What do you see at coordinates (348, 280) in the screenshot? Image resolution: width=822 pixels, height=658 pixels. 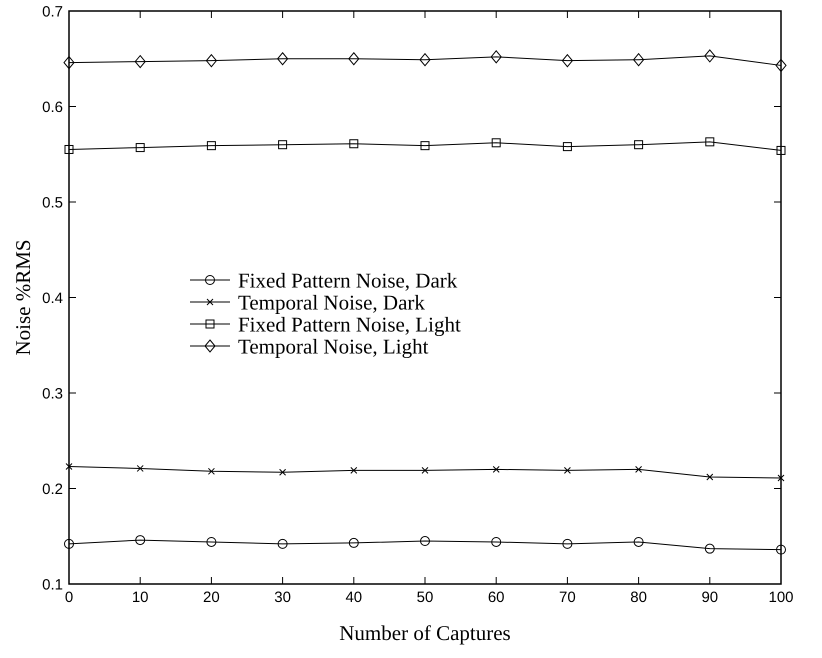 I see `legend-label: Fixed Pattern Noise, Dark` at bounding box center [348, 280].